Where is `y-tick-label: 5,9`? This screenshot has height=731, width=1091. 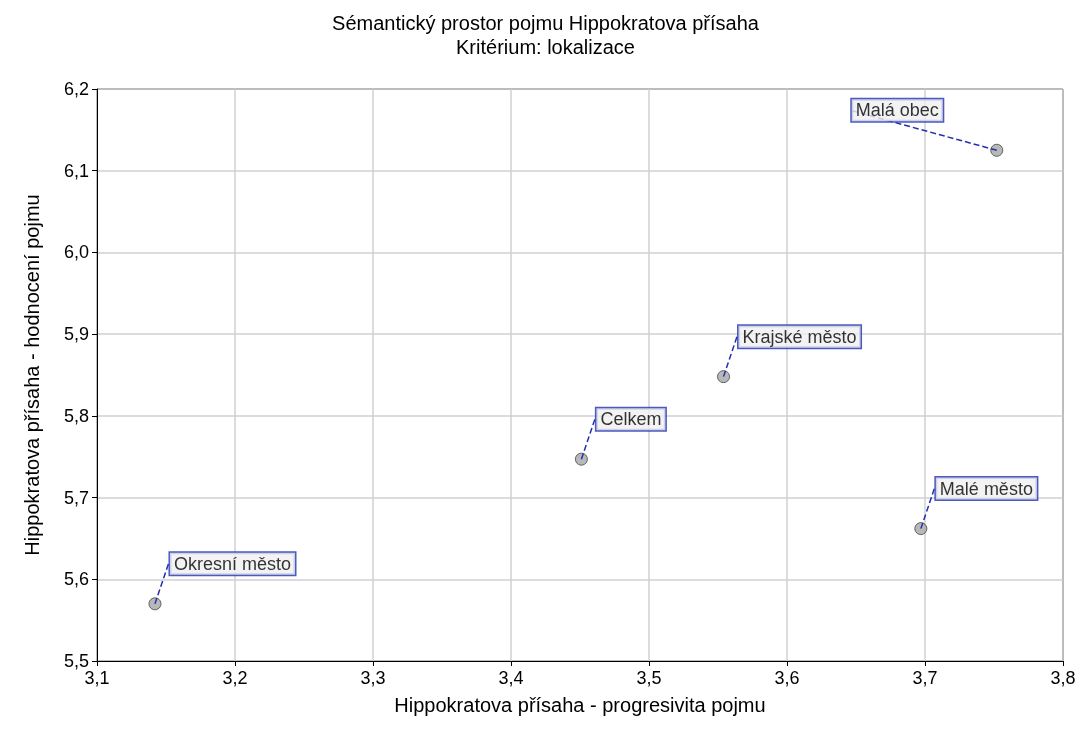 y-tick-label: 5,9 is located at coordinates (76, 334).